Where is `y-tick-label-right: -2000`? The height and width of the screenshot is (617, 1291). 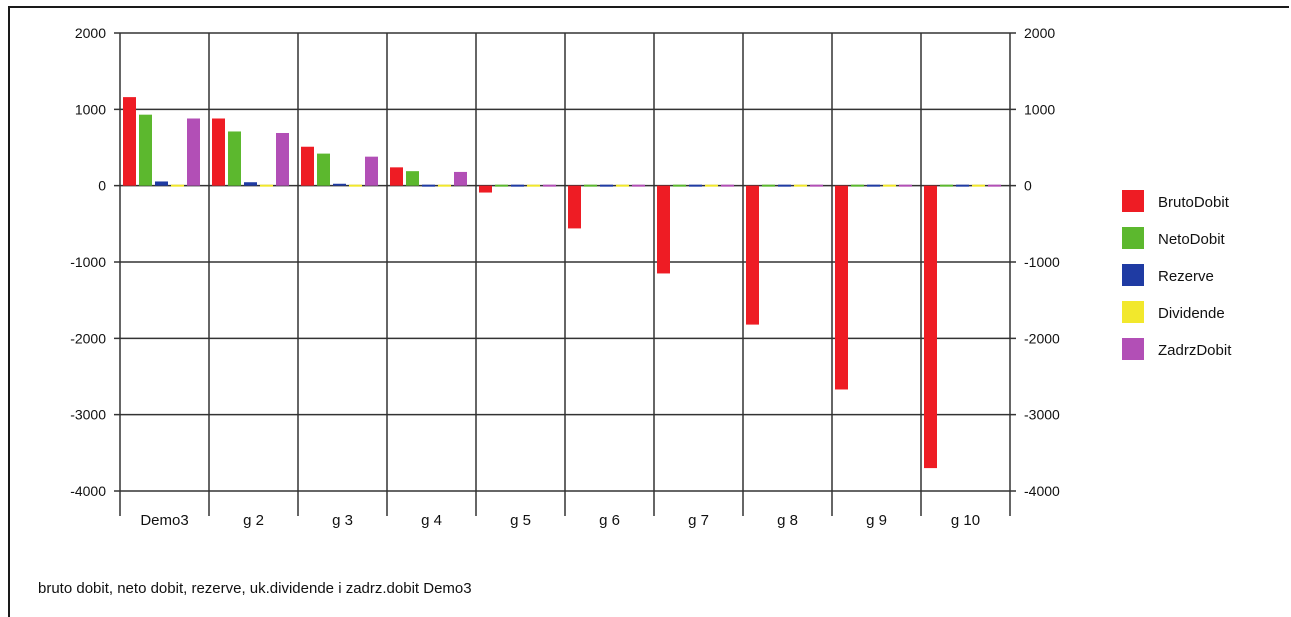 y-tick-label-right: -2000 is located at coordinates (1042, 338).